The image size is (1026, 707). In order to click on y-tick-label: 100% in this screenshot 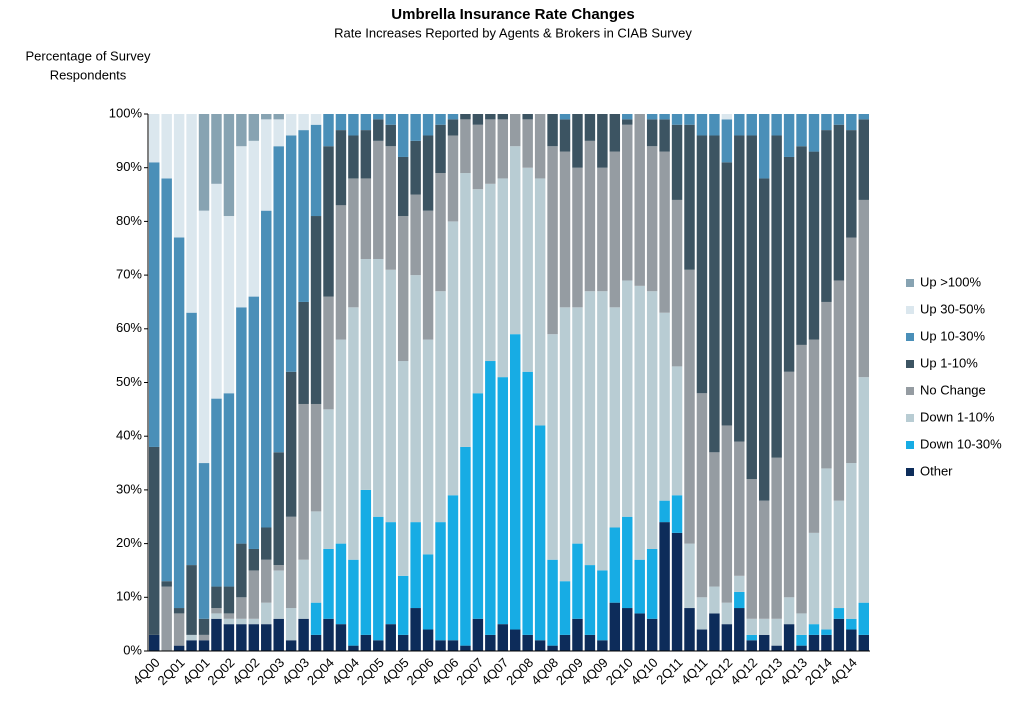, I will do `click(126, 112)`.